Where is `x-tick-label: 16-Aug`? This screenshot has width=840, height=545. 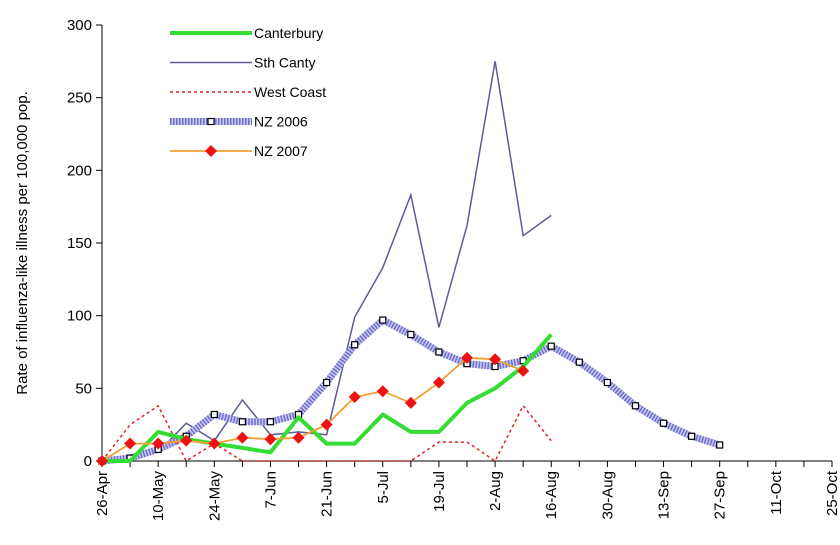
x-tick-label: 16-Aug is located at coordinates (551, 495).